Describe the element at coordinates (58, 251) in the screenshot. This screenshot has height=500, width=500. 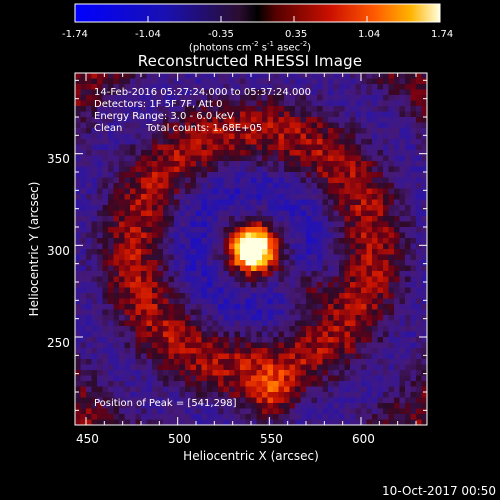
I see `y-tick-label: 300` at that location.